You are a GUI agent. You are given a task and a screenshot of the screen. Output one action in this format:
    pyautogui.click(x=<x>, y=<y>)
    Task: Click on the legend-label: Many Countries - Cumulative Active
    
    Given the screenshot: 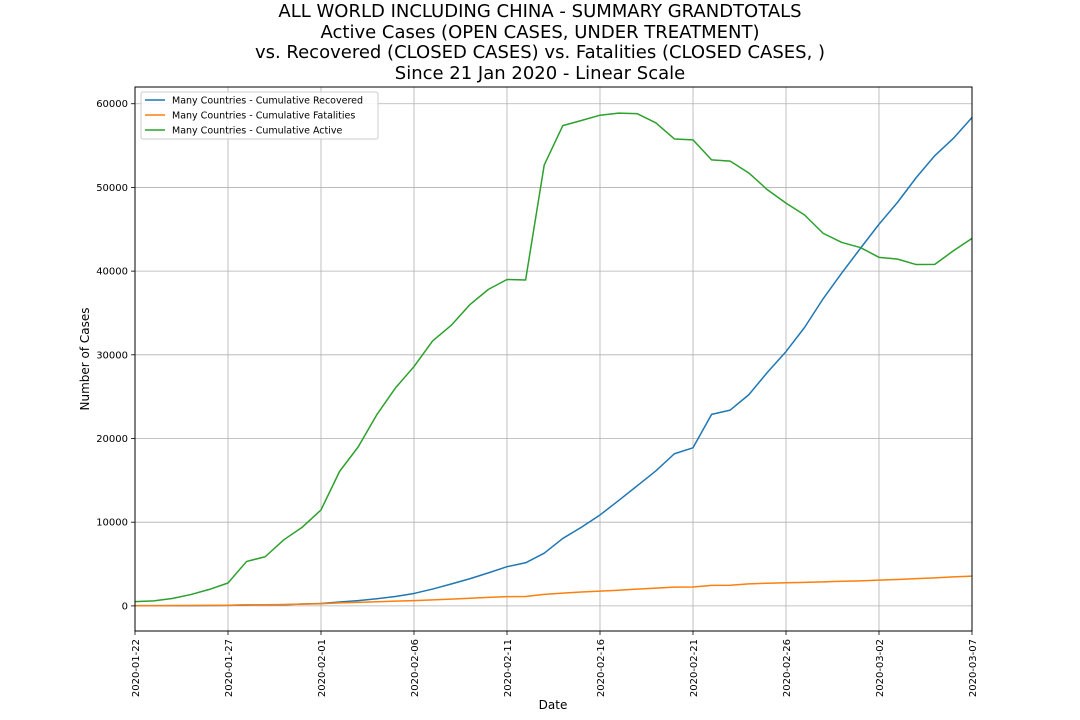 What is the action you would take?
    pyautogui.click(x=257, y=131)
    